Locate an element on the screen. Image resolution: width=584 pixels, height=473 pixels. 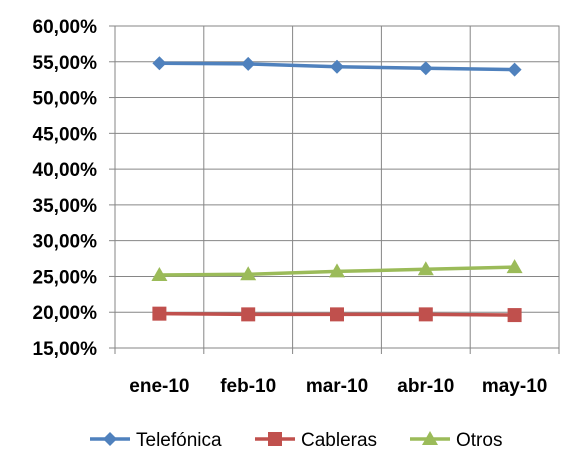
series-cableras is located at coordinates (337, 314).